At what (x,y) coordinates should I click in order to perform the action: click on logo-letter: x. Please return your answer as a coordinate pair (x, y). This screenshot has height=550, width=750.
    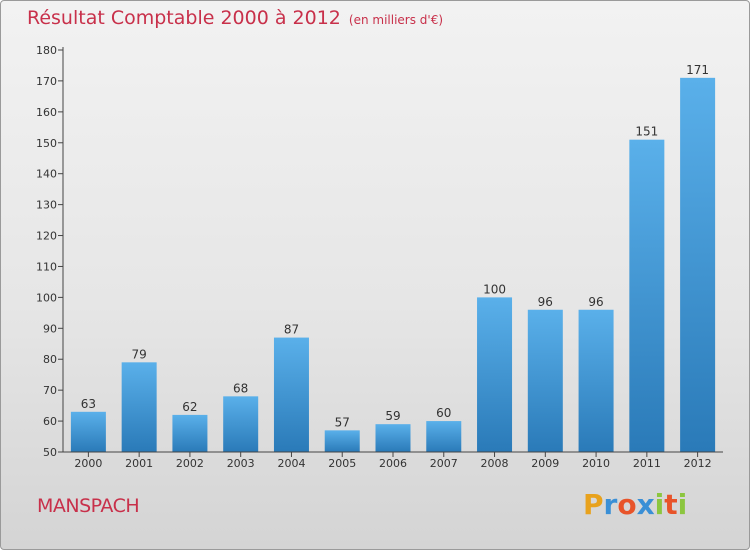
    Looking at the image, I should click on (645, 504).